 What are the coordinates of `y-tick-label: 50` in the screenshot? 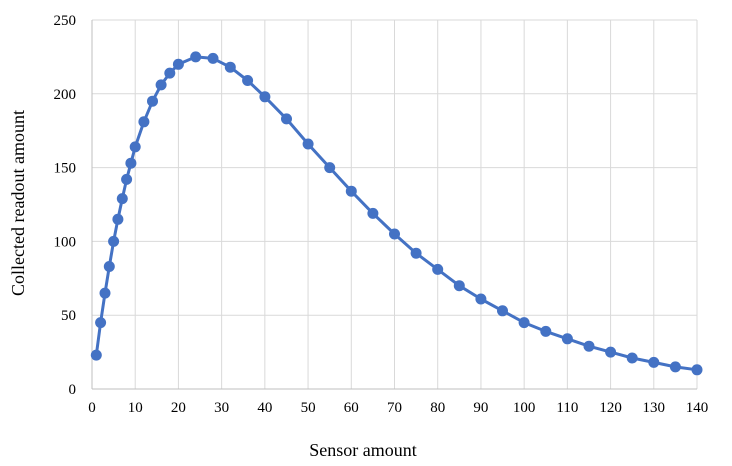 It's located at (68, 316).